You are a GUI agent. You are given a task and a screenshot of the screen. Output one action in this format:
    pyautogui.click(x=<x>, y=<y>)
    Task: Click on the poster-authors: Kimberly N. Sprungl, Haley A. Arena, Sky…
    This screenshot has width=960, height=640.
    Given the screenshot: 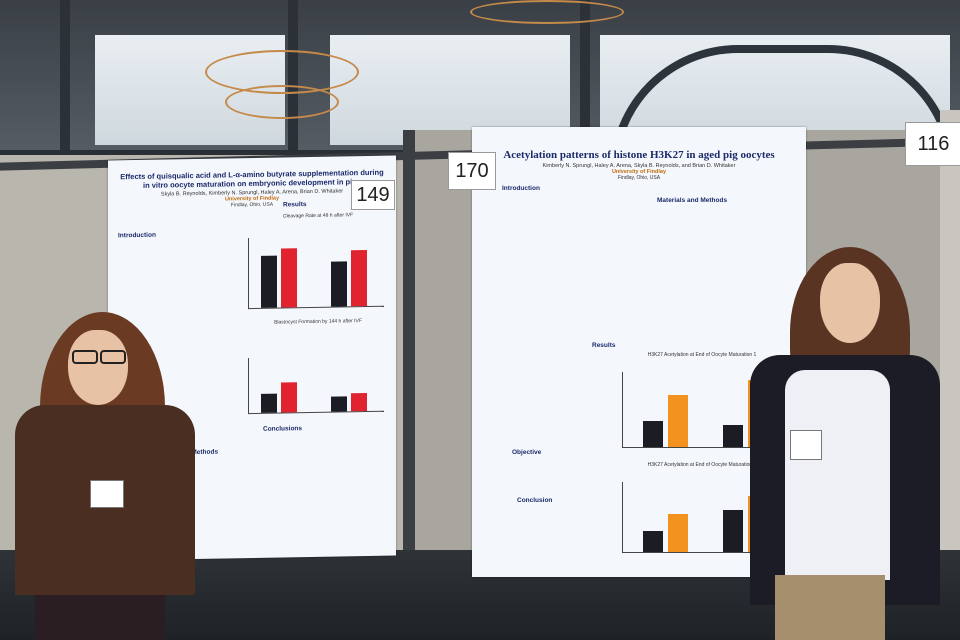 What is the action you would take?
    pyautogui.click(x=639, y=166)
    